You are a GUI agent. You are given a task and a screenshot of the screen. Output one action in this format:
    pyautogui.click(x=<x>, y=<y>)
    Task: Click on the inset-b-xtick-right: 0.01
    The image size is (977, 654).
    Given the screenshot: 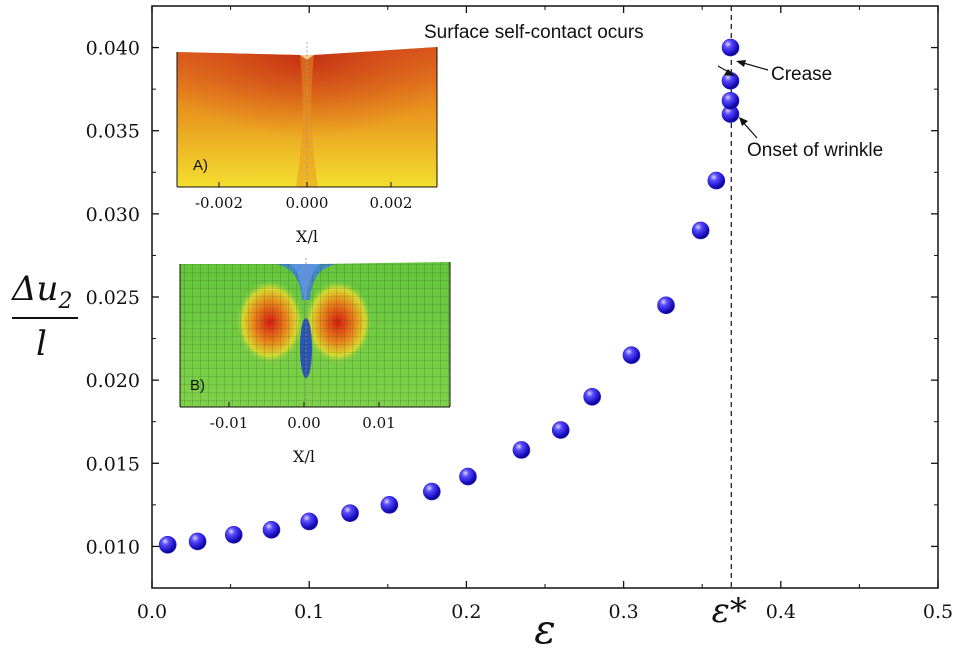 What is the action you would take?
    pyautogui.click(x=378, y=423)
    